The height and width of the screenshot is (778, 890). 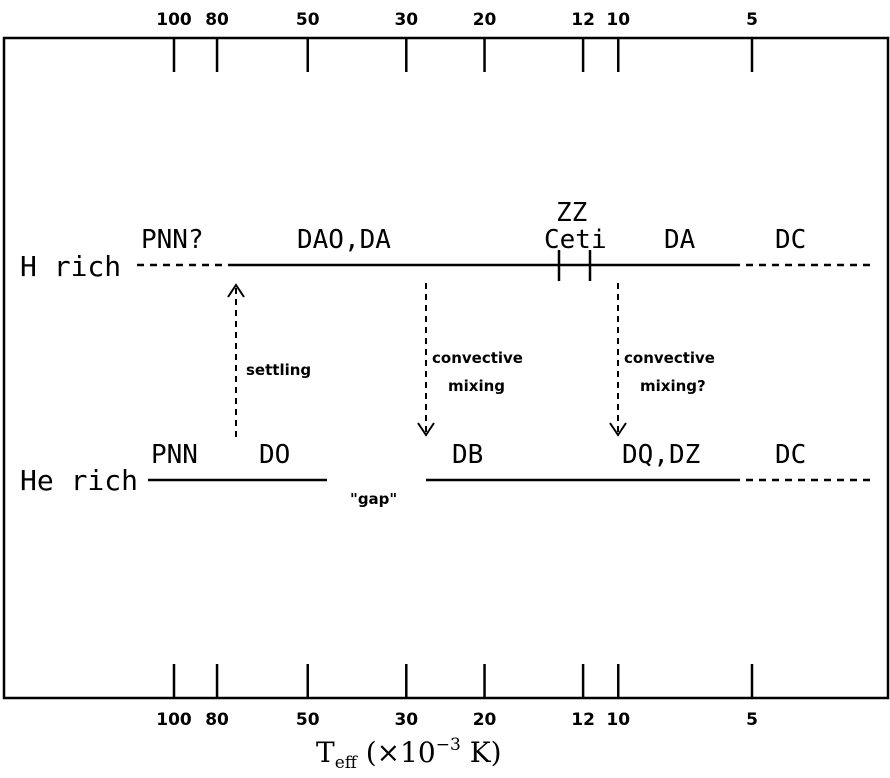 What do you see at coordinates (752, 20) in the screenshot?
I see `top-tick-label: 5` at bounding box center [752, 20].